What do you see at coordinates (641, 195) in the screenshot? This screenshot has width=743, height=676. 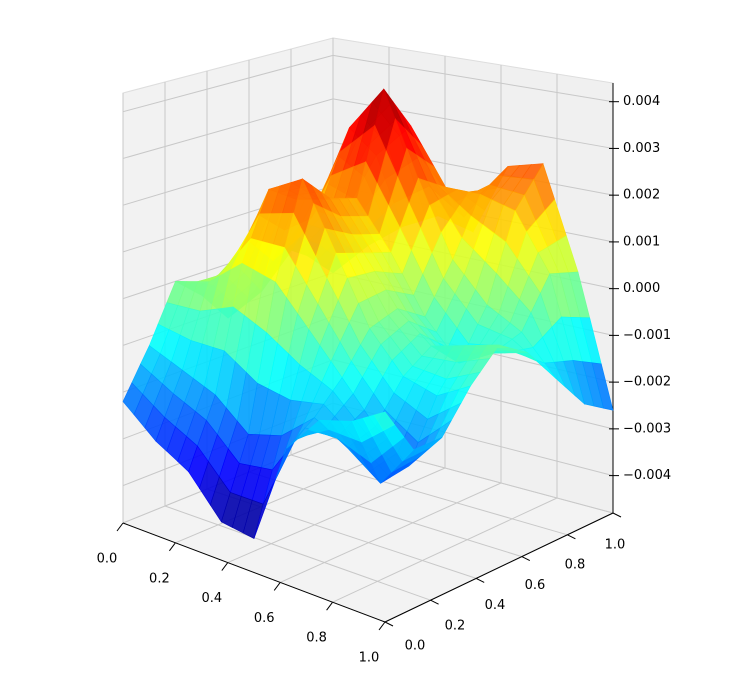 I see `z-tick-label: 0.002` at bounding box center [641, 195].